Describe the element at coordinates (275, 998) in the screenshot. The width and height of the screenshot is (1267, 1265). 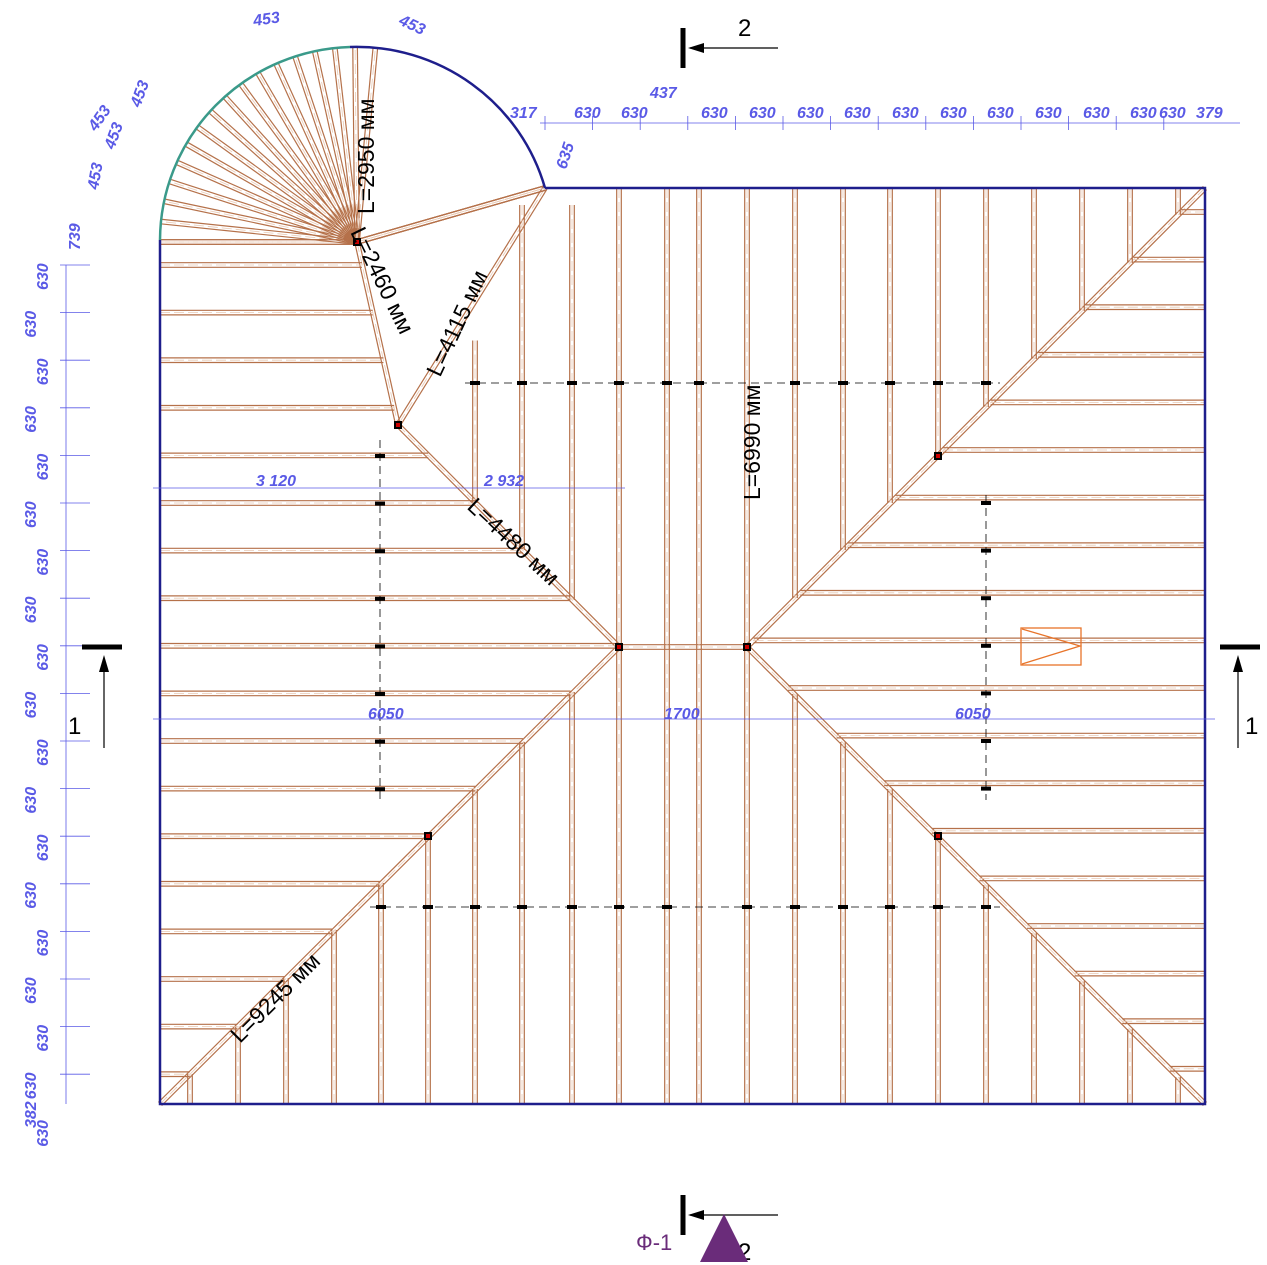
I see `length-9245: L=9245 мм` at that location.